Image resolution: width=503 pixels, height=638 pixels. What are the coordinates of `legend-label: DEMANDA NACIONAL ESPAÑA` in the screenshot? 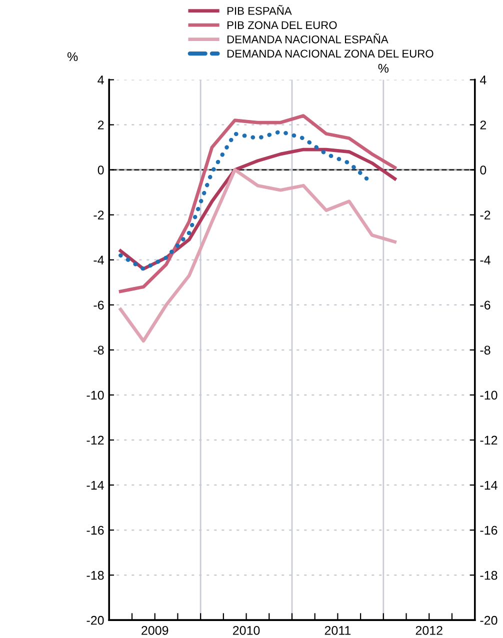 It's located at (307, 38).